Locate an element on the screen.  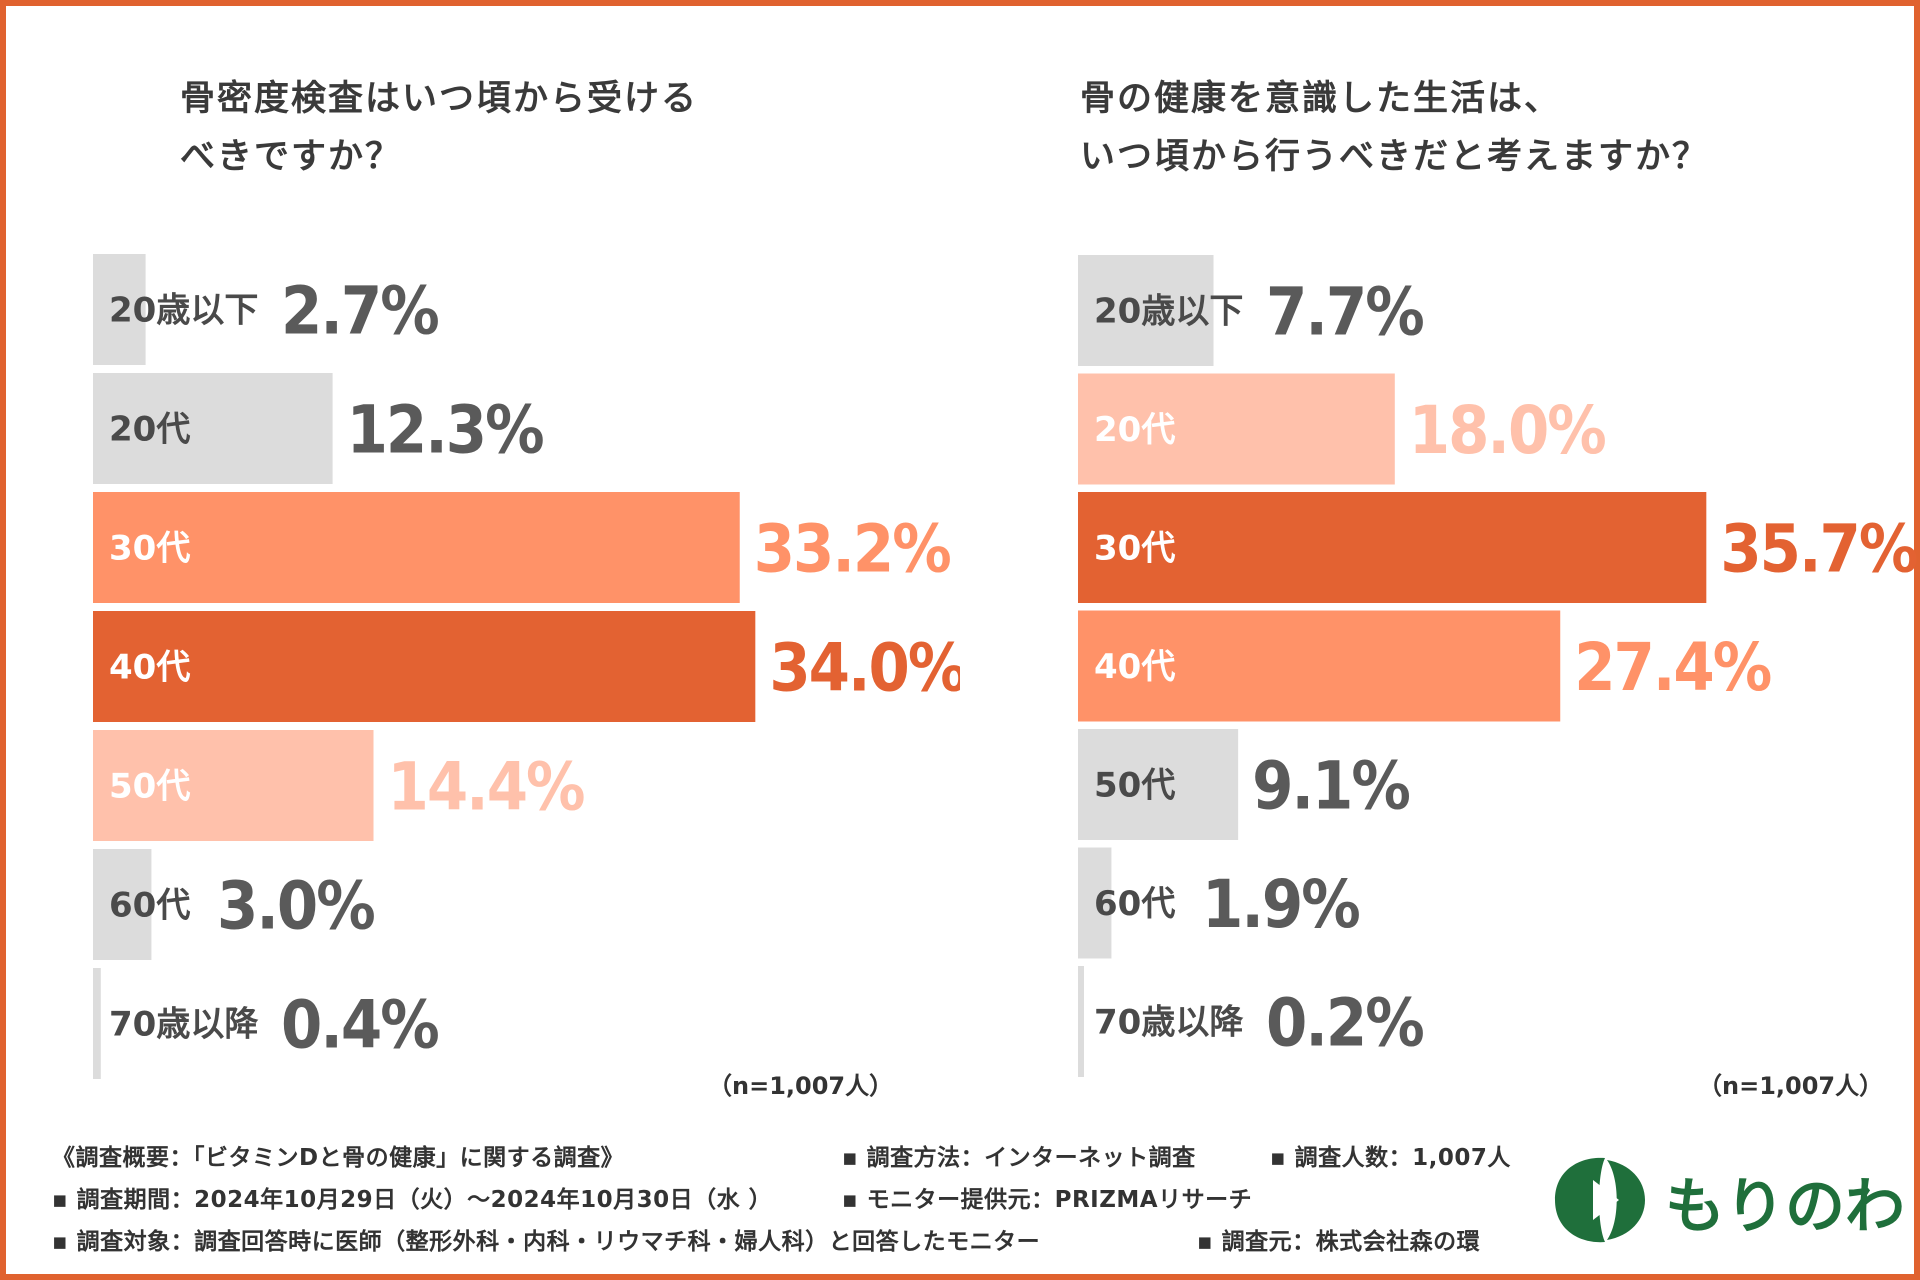
morinowa-leaf-logo-icon is located at coordinates (1600, 1200).